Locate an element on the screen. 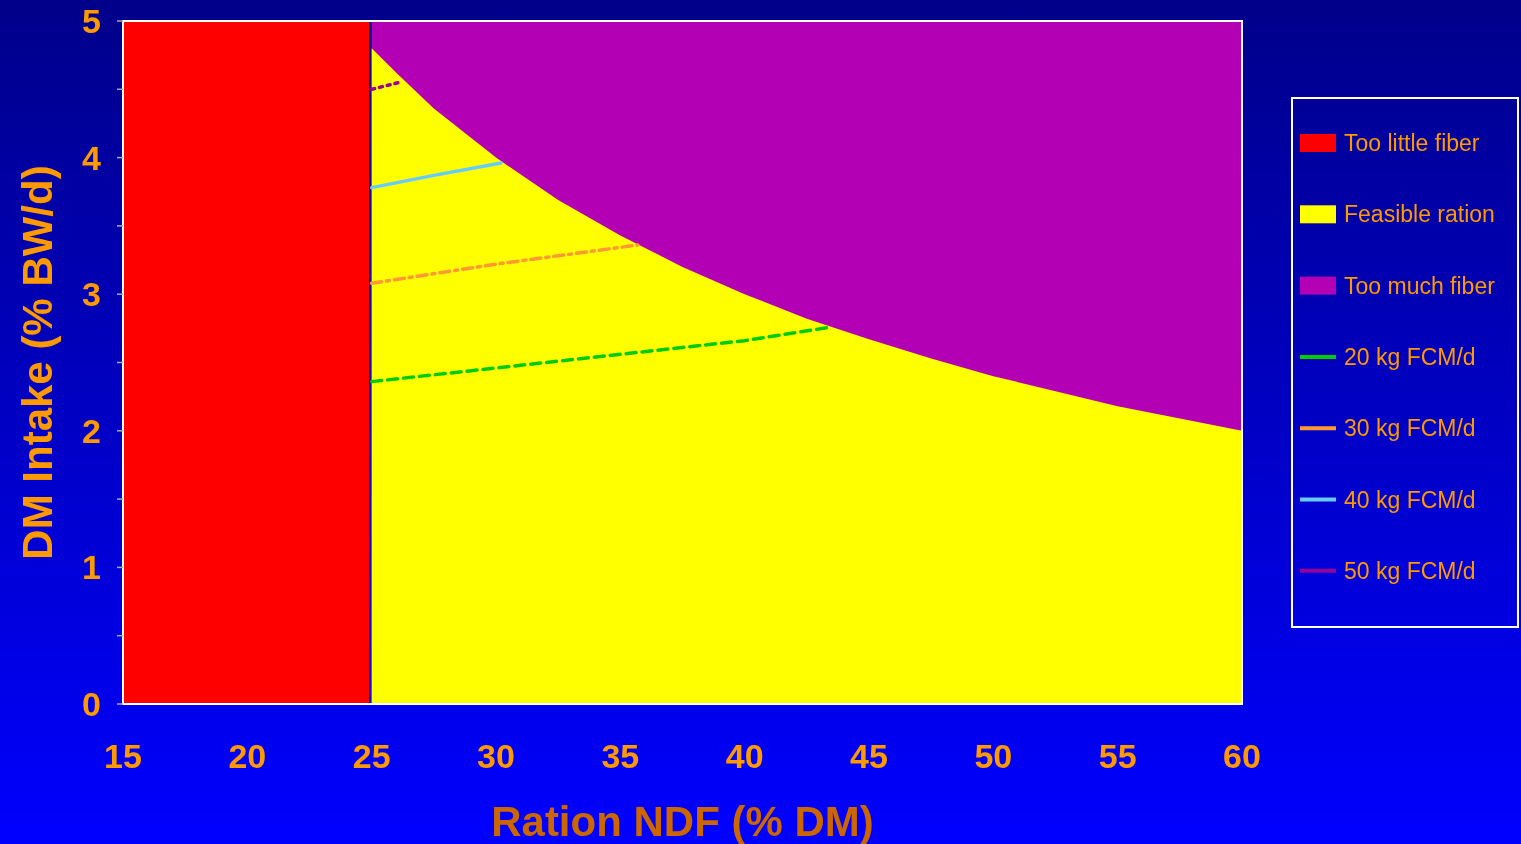  x-tick-label: 60 is located at coordinates (1242, 756).